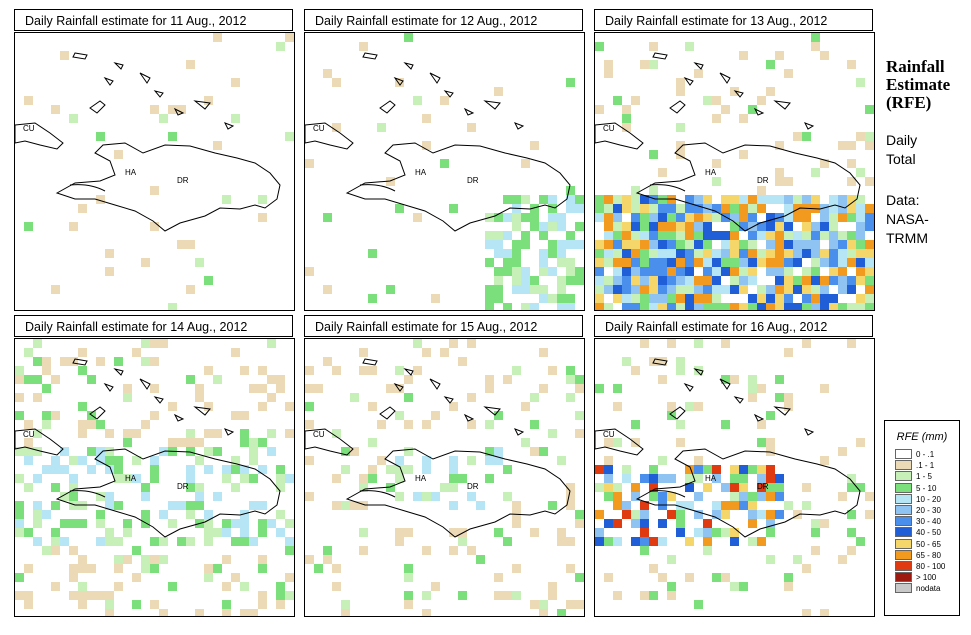 Image resolution: width=971 pixels, height=635 pixels. Describe the element at coordinates (928, 522) in the screenshot. I see `legend-label: 30 - 40` at that location.